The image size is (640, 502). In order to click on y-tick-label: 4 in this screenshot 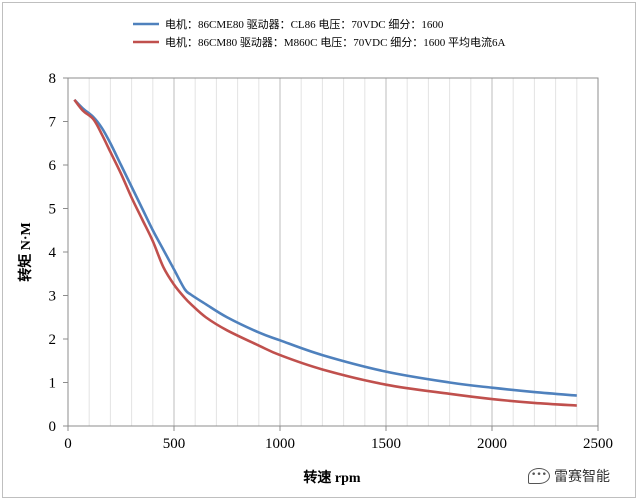, I will do `click(53, 253)`.